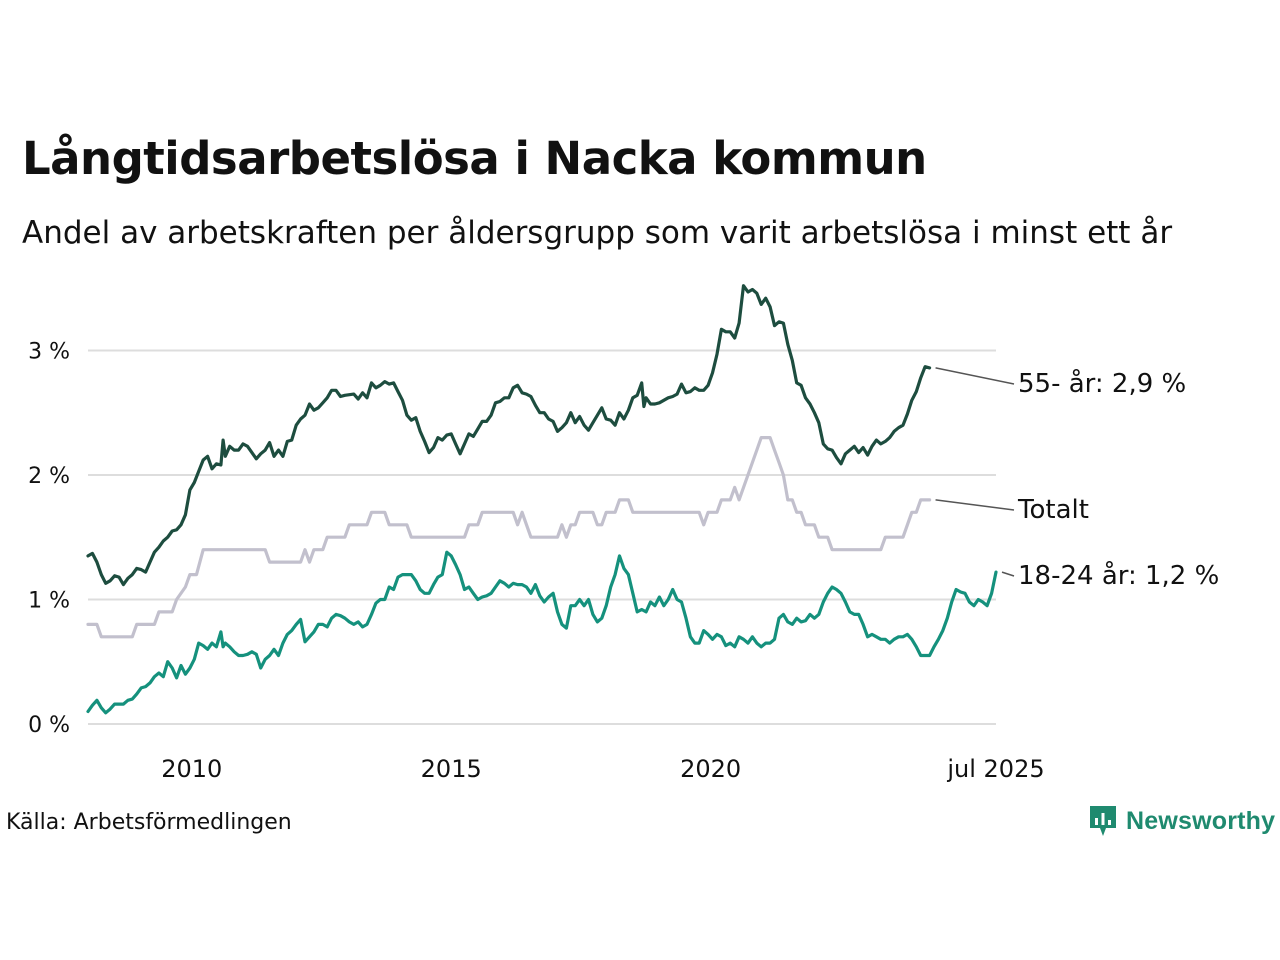 This screenshot has height=960, width=1280. What do you see at coordinates (1077, 479) in the screenshot?
I see `series-end-labels: Totalt 55- år: 2,9 % 18-24 år: 1,2 %` at bounding box center [1077, 479].